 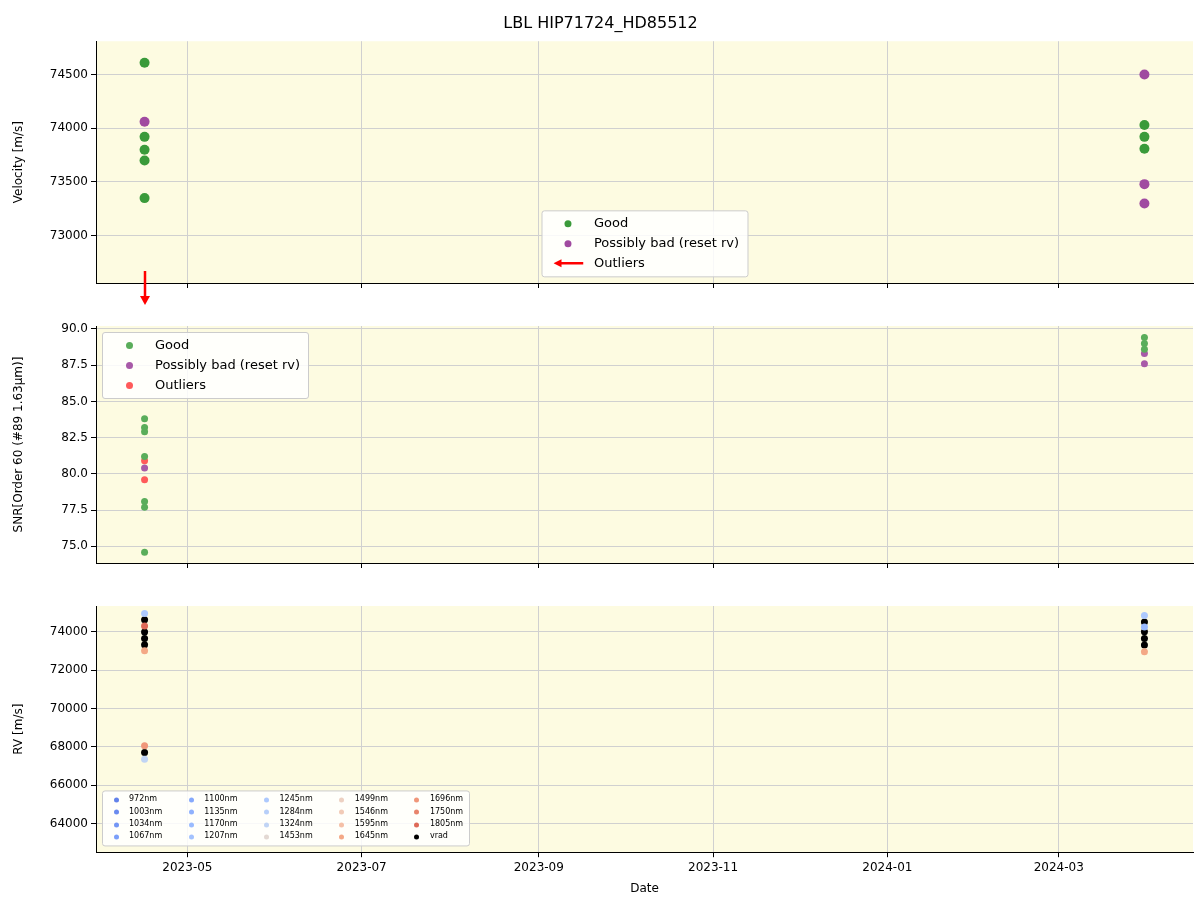 I want to click on y-tick-label: 82.5, so click(x=74, y=436).